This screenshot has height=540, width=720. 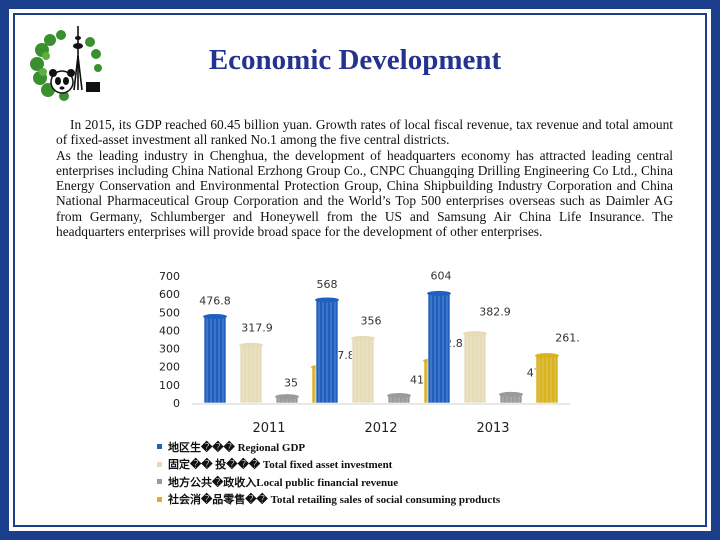 I want to click on panda-tower-logo-icon, so click(x=66, y=63).